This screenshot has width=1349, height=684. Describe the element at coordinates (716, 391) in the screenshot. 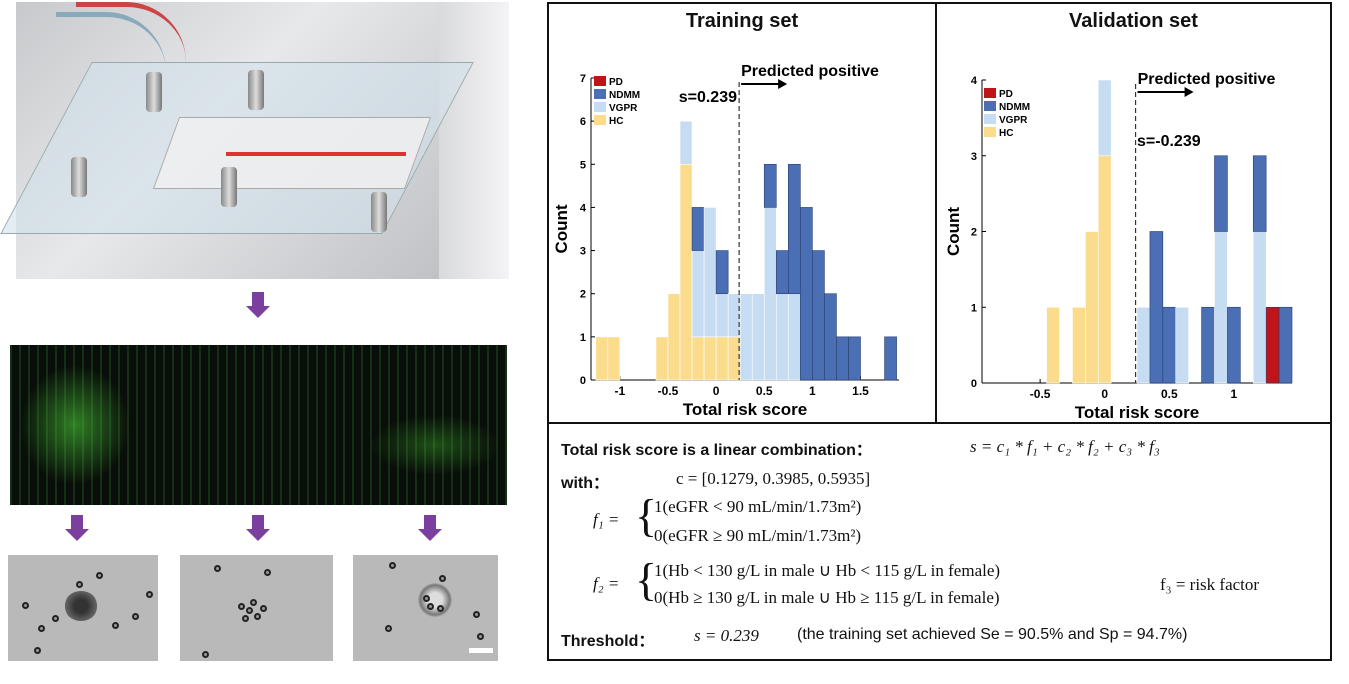

I see `x-tick-label: 0` at that location.